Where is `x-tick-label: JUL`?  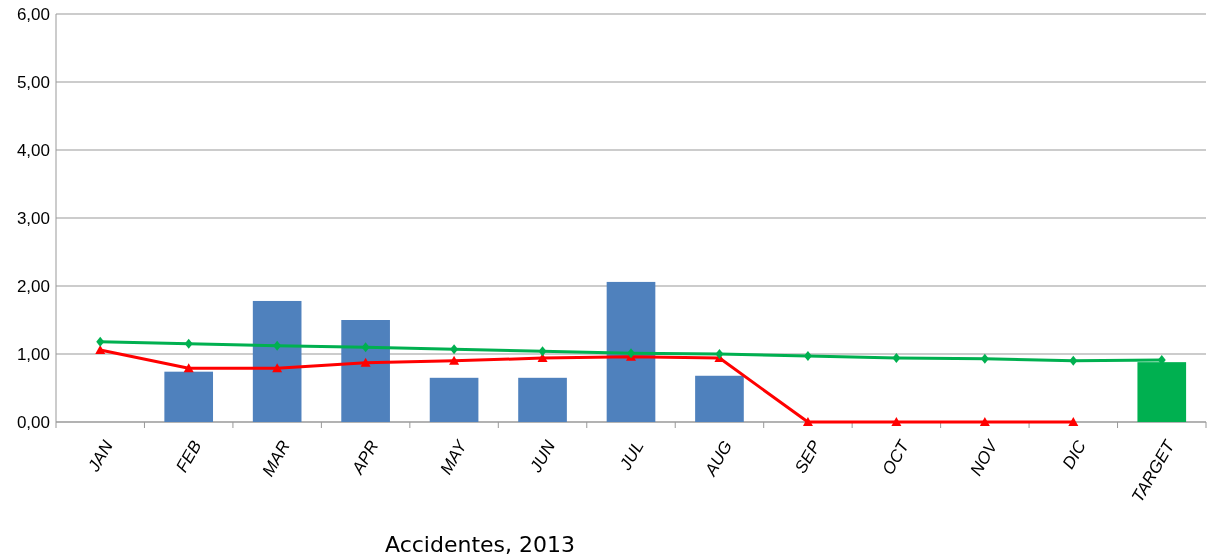 x-tick-label: JUL is located at coordinates (631, 456).